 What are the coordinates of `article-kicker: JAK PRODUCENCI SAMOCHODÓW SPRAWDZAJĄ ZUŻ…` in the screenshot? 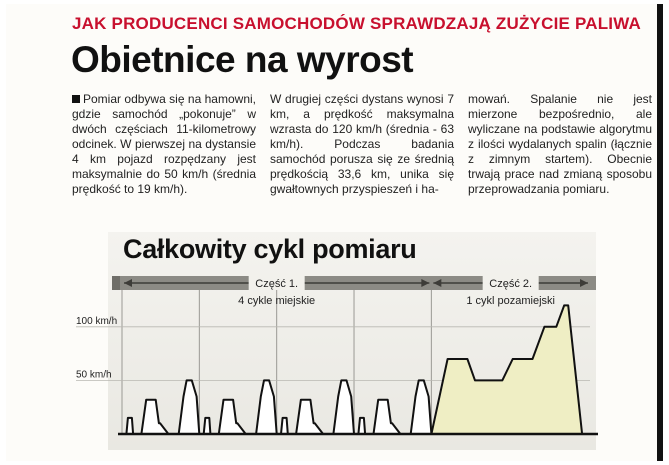 It's located at (357, 23).